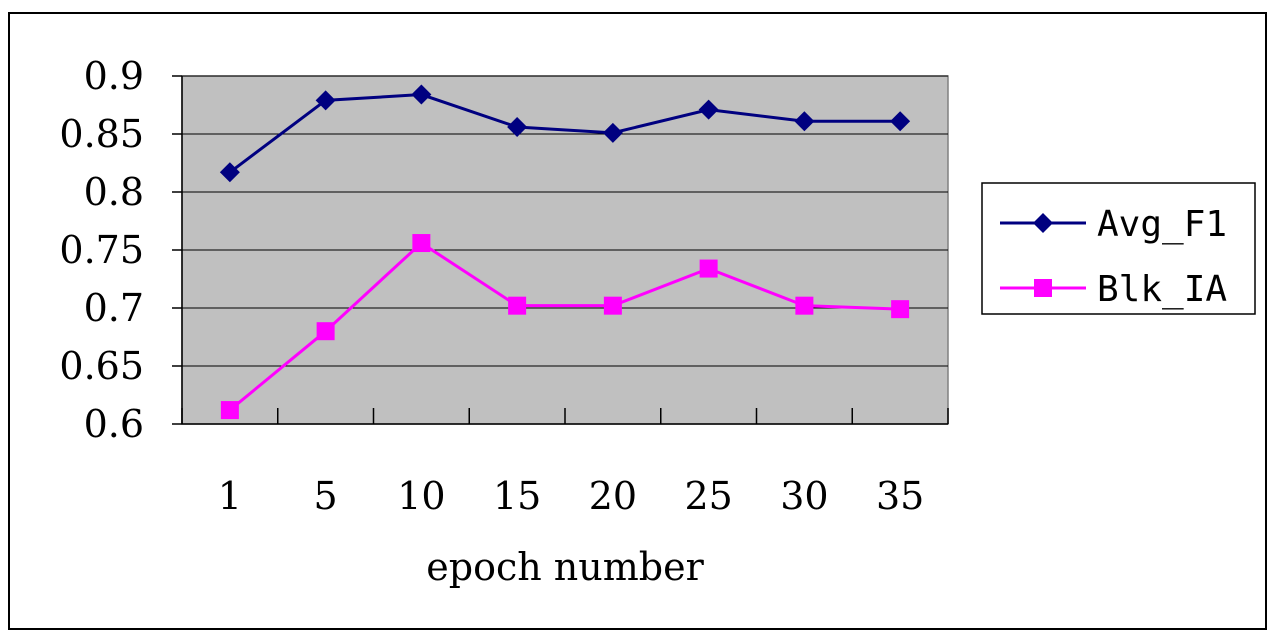 The width and height of the screenshot is (1280, 644). Describe the element at coordinates (613, 496) in the screenshot. I see `x-tick-label: 20` at that location.